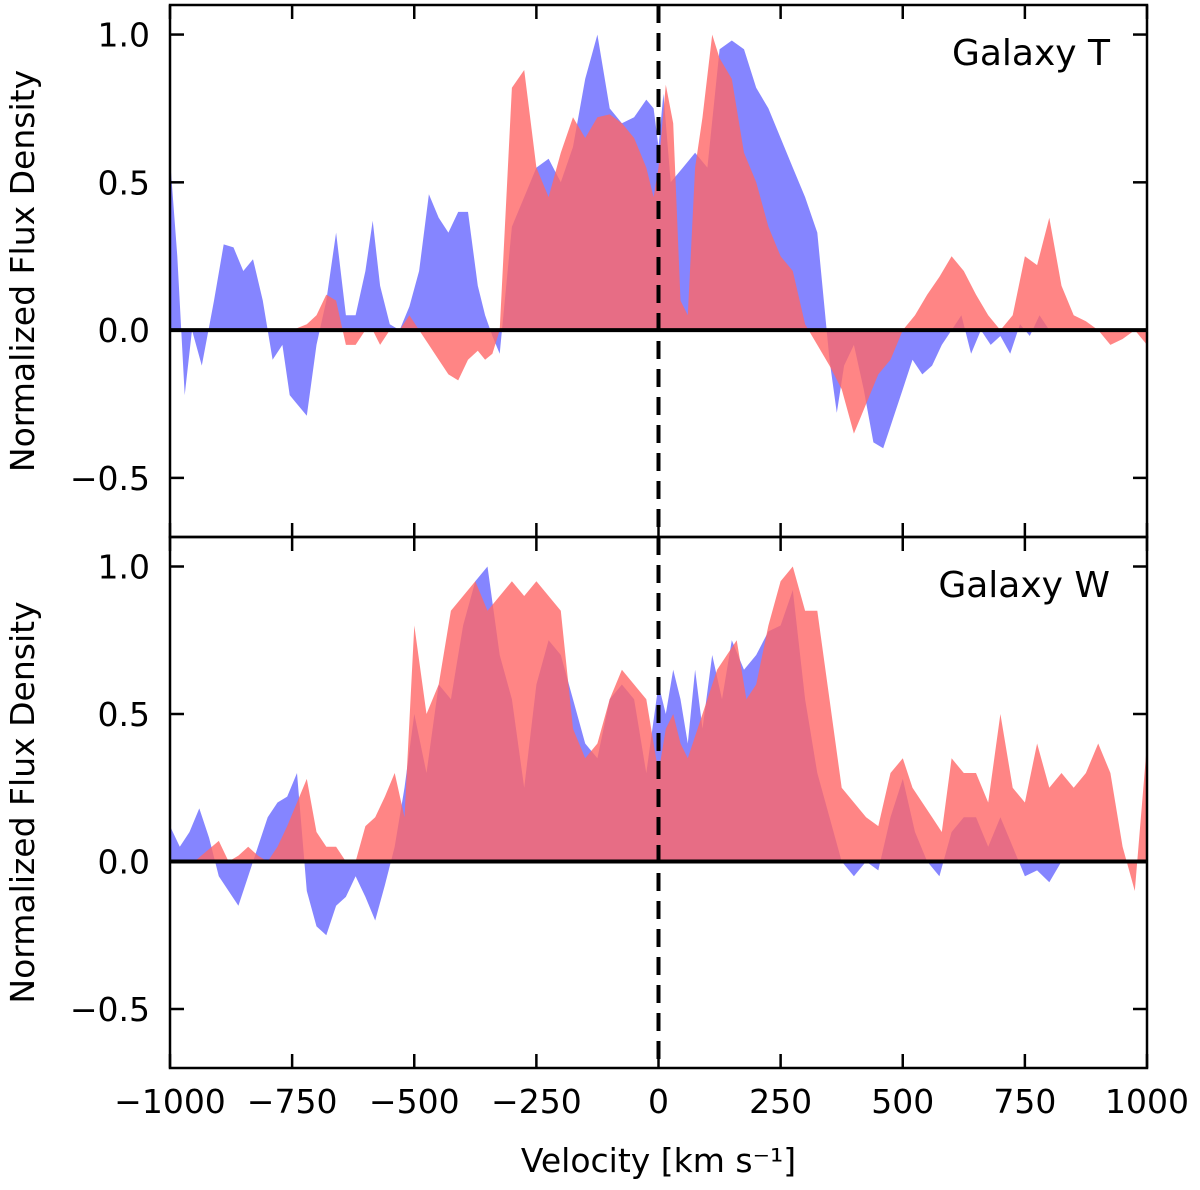 This screenshot has height=1190, width=1200. I want to click on x-tick-label: 1000, so click(1147, 1101).